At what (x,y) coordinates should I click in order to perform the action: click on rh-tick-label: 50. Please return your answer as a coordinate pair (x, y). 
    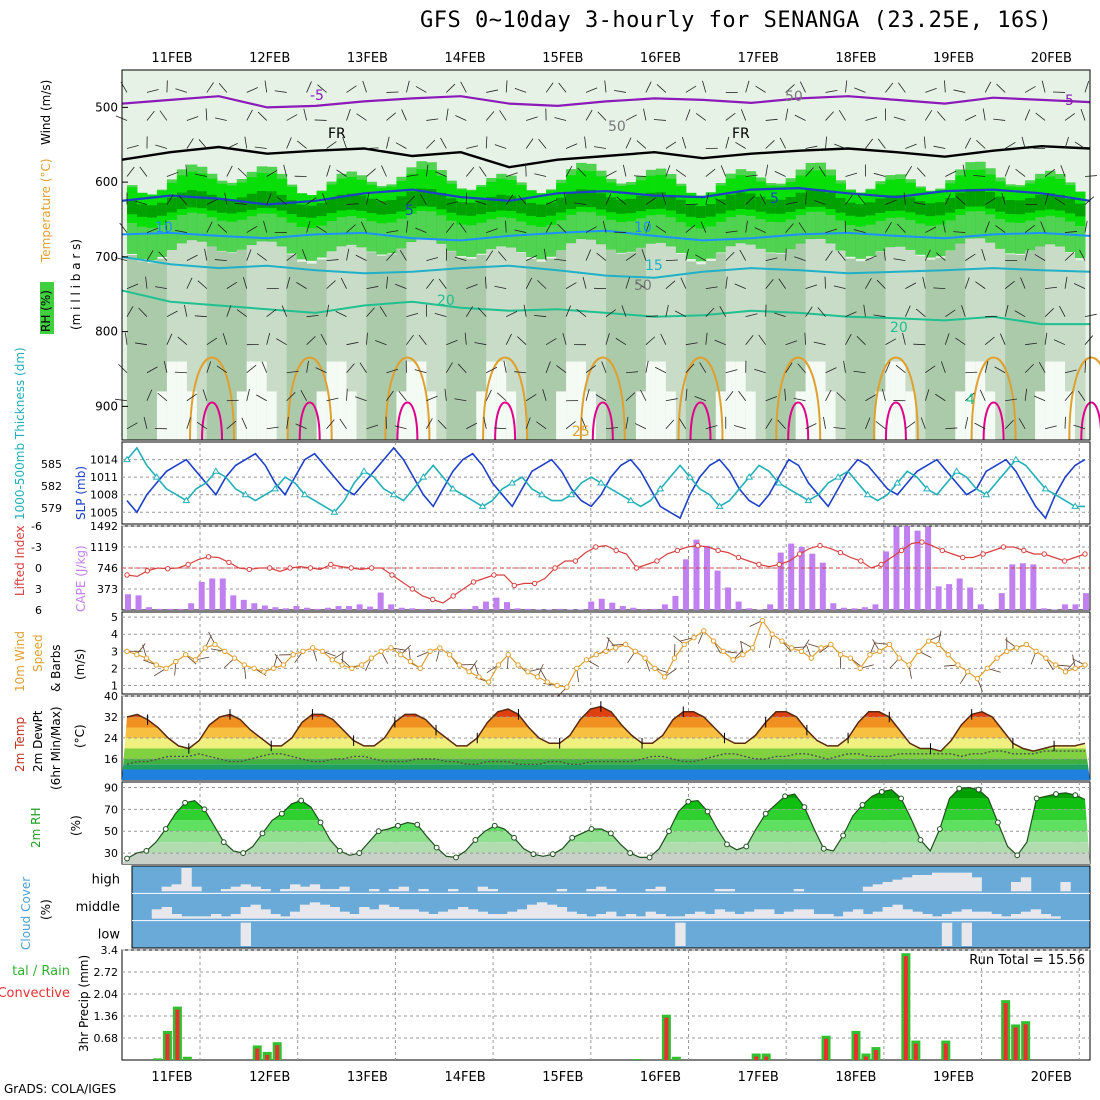
    Looking at the image, I should click on (111, 831).